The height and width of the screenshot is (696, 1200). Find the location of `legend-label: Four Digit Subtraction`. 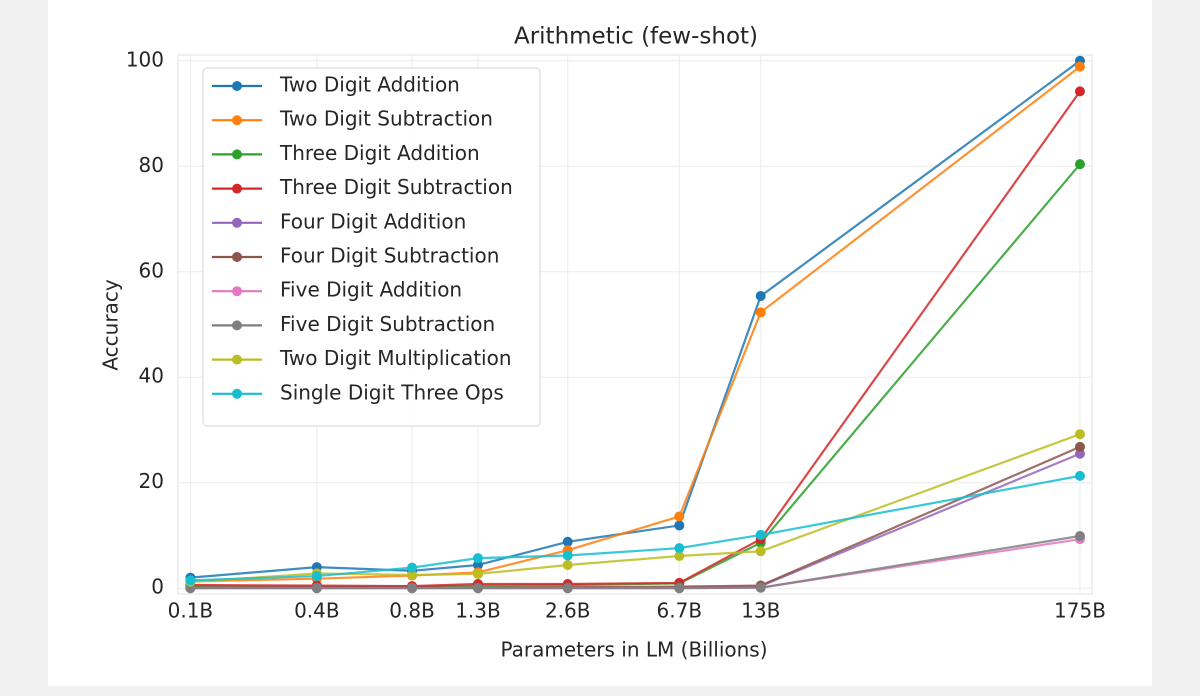

legend-label: Four Digit Subtraction is located at coordinates (389, 256).